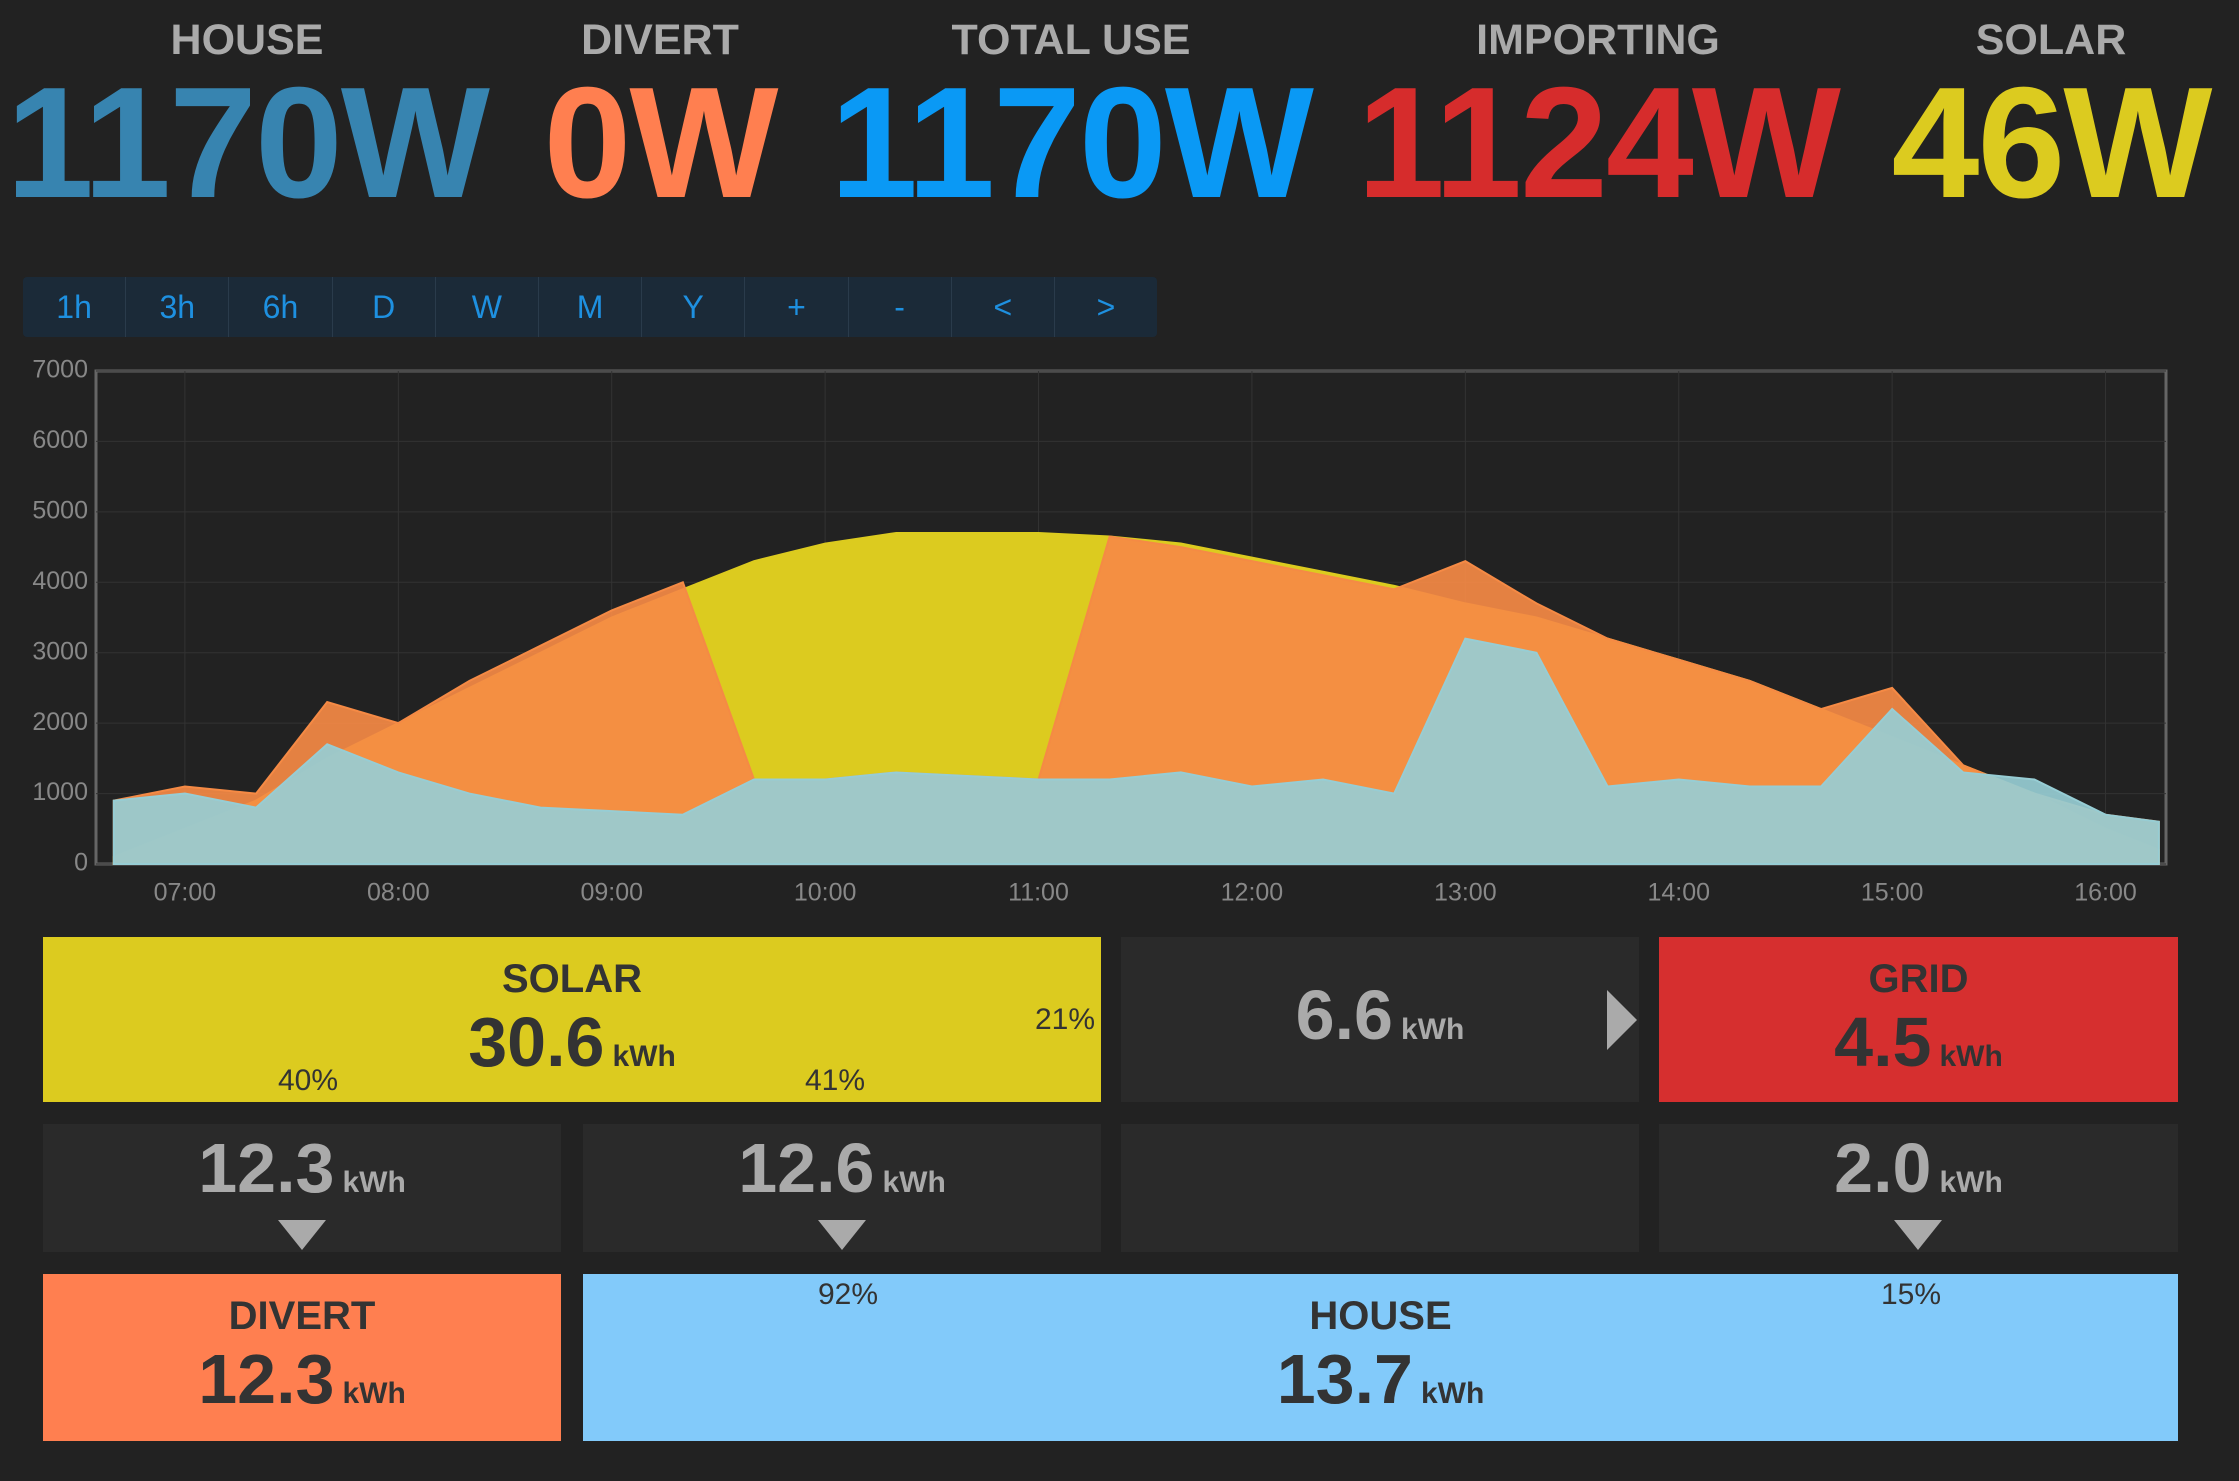 The height and width of the screenshot is (1481, 2239). Describe the element at coordinates (247, 40) in the screenshot. I see `stat-label: HOUSE` at that location.